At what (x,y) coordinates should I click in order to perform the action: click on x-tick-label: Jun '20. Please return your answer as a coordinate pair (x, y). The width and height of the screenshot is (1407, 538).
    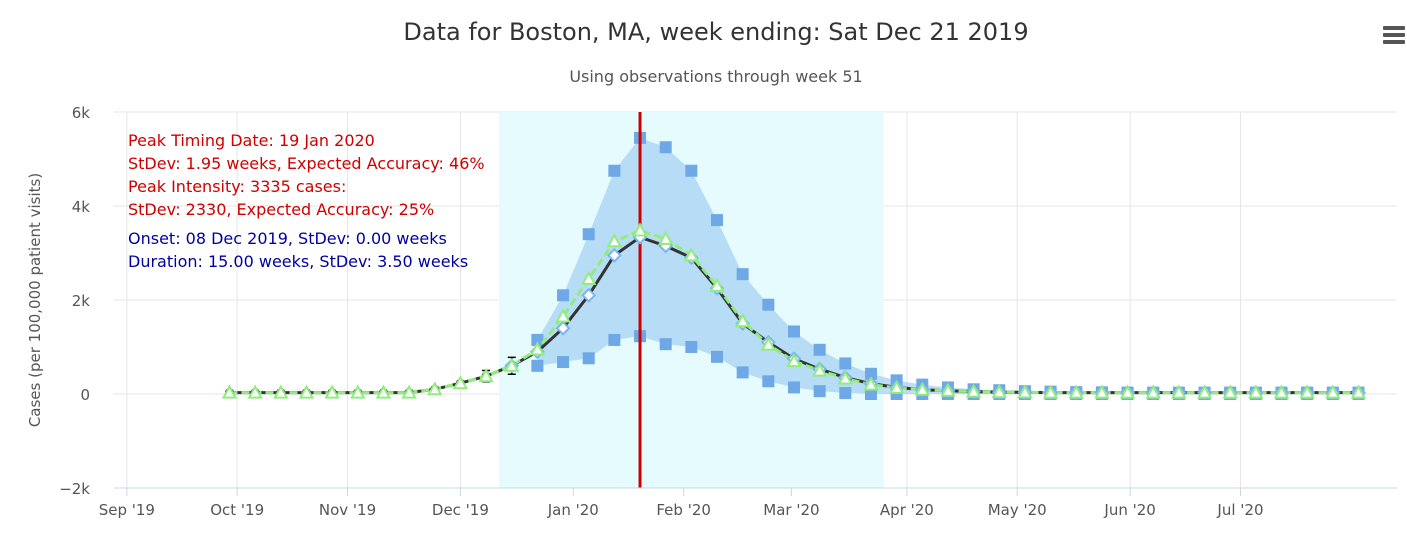
    Looking at the image, I should click on (1129, 510).